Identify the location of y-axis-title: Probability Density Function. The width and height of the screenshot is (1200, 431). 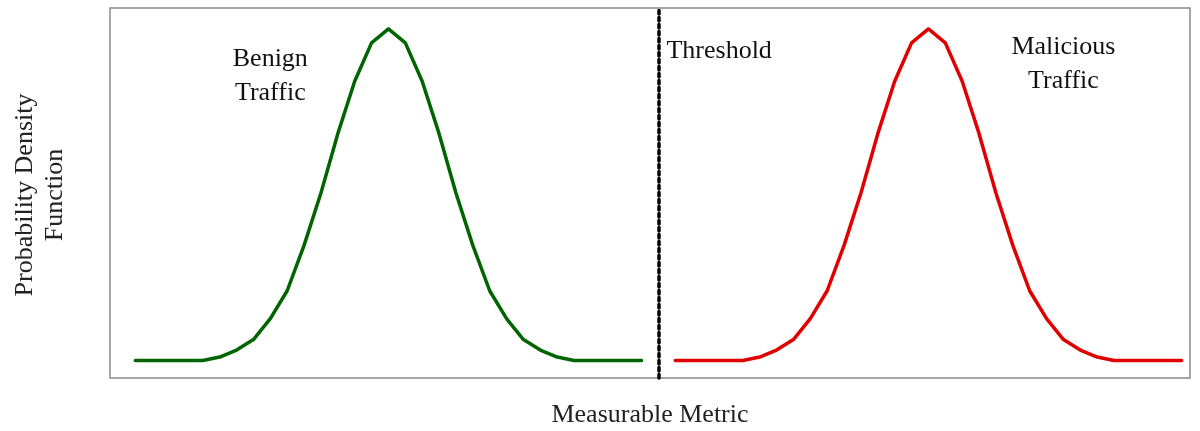
(38, 195).